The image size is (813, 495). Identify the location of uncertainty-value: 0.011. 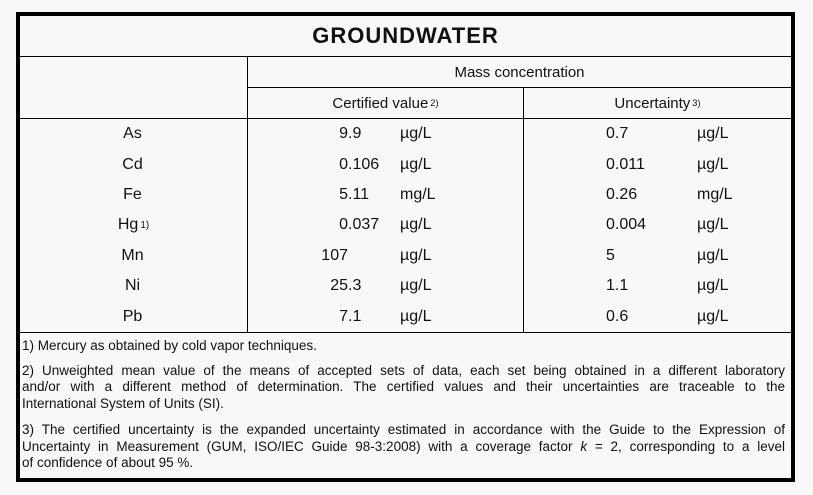
(625, 164).